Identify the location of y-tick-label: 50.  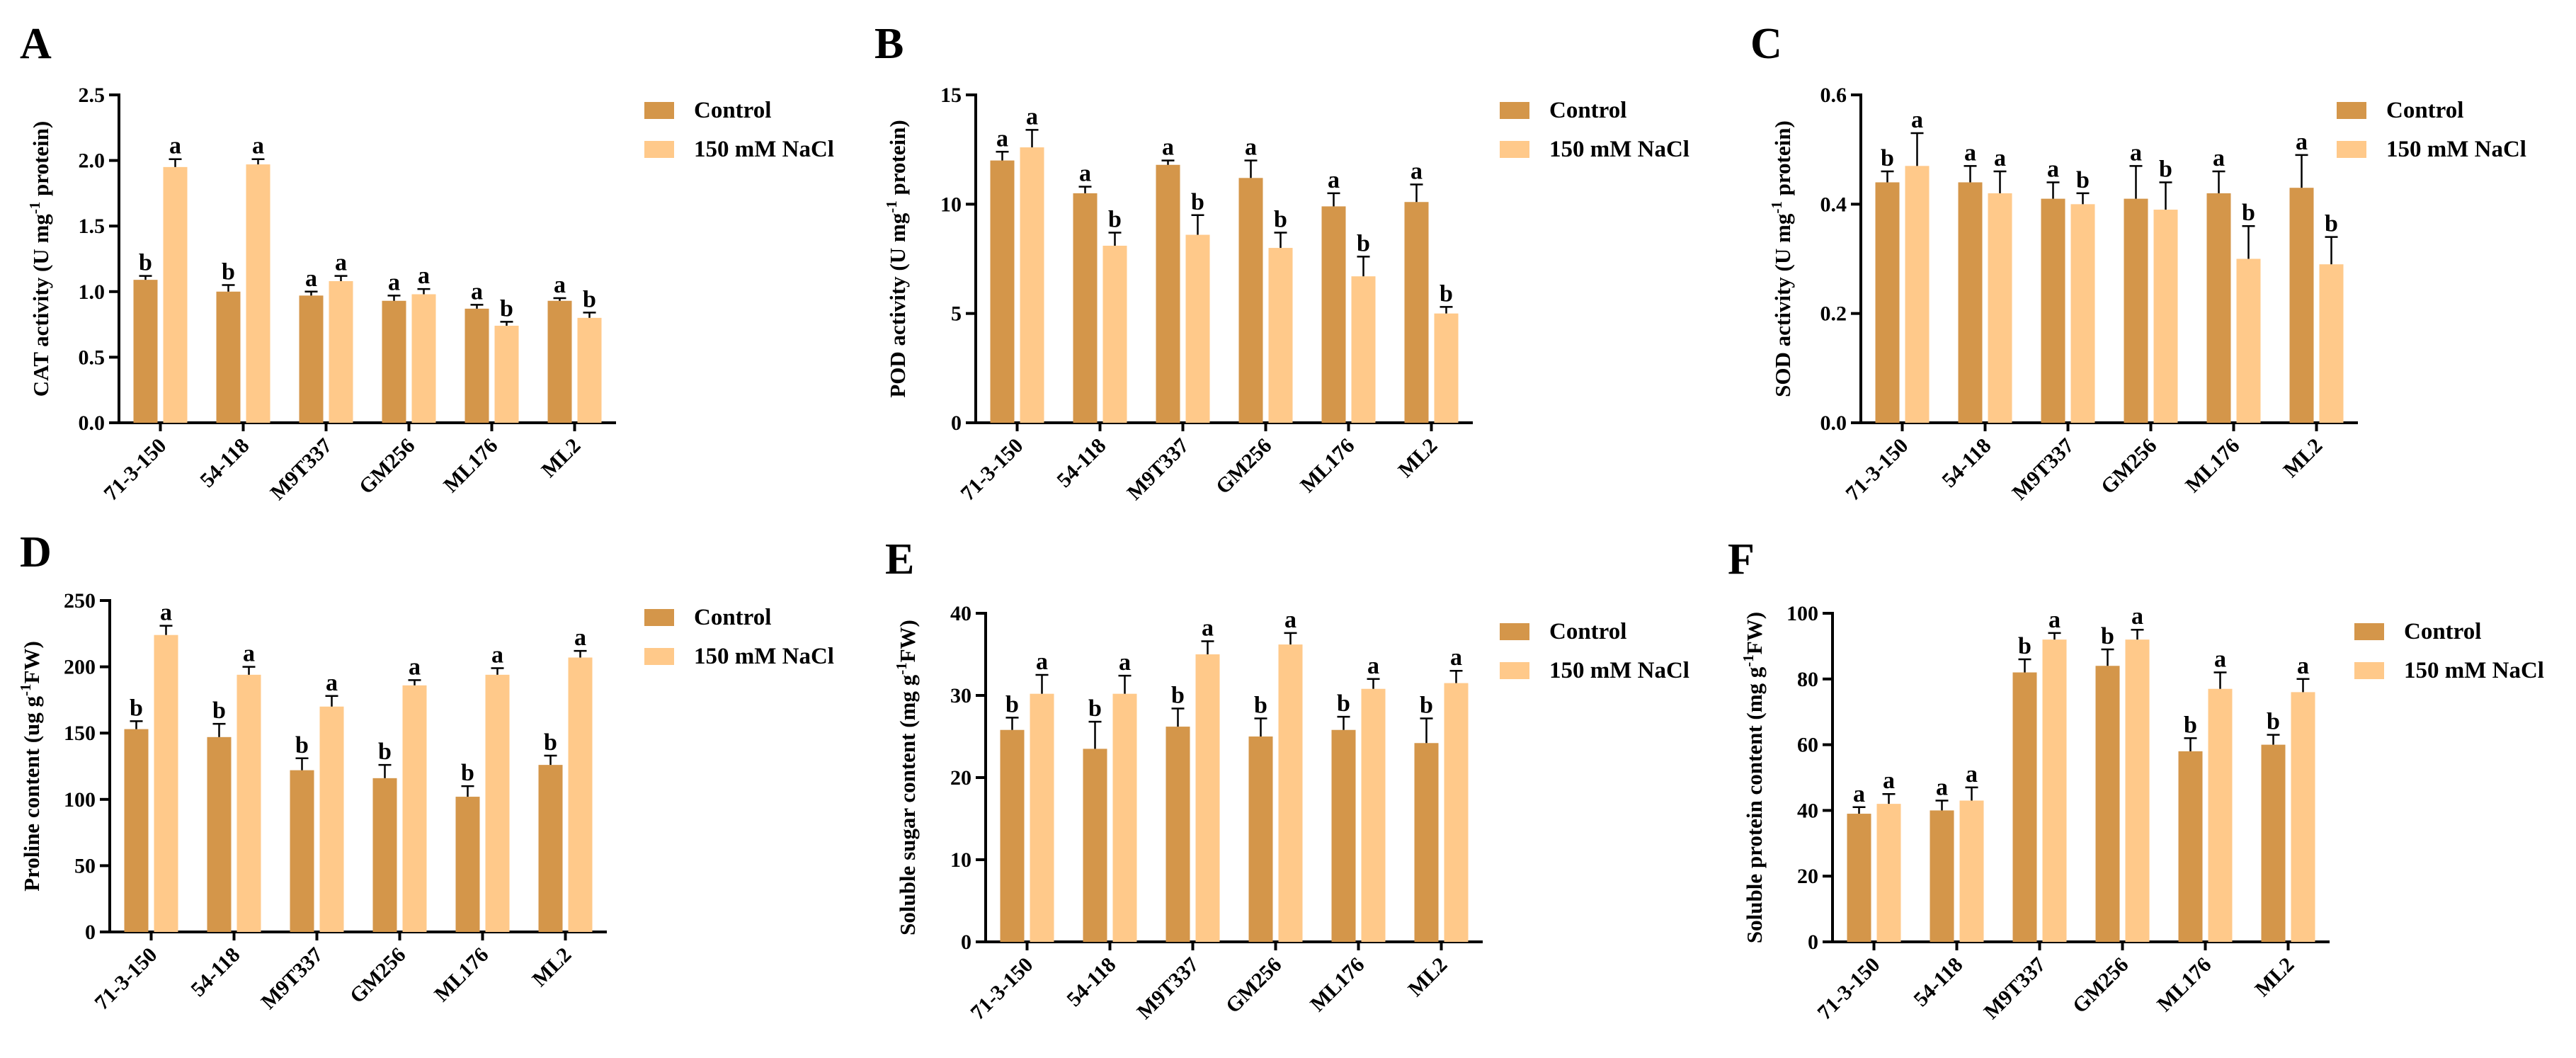
(85, 865).